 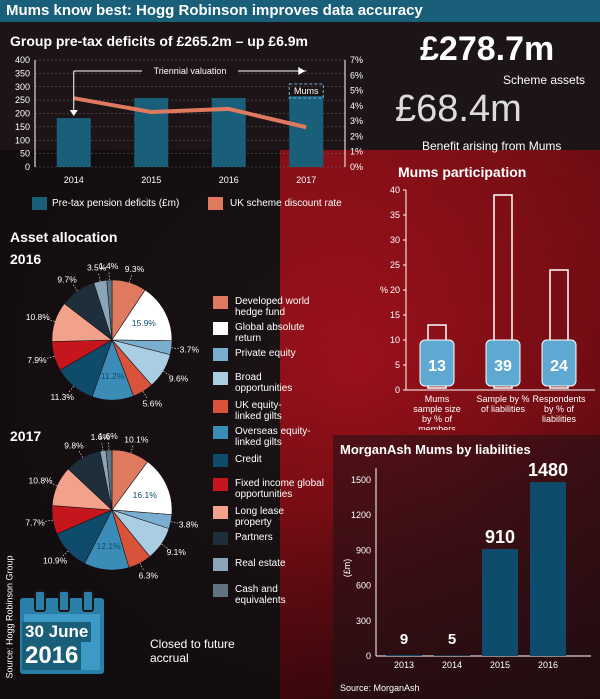 I want to click on pie-label: 11.3%, so click(x=62, y=397).